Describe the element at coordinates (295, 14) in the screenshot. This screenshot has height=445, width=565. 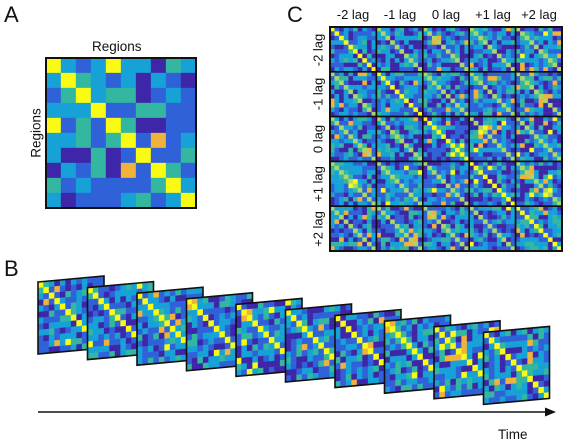
I see `panel-c-letter: C` at that location.